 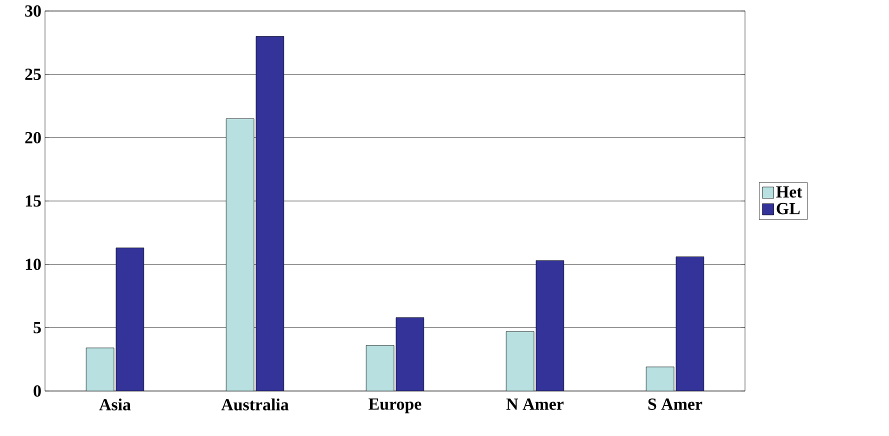 I want to click on y-tick-label: 20, so click(x=33, y=138).